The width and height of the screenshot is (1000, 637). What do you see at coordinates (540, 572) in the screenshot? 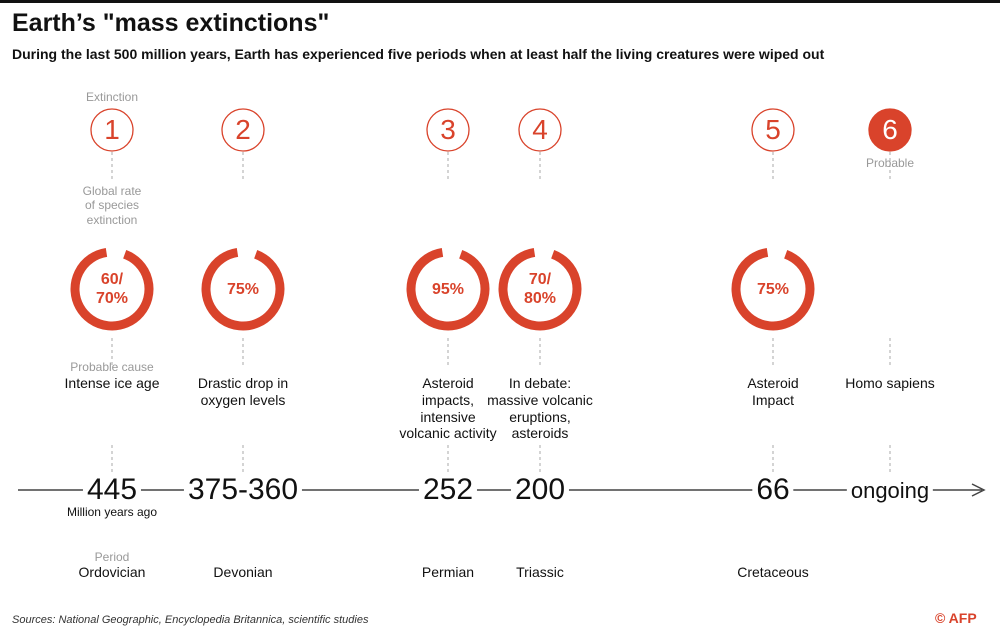
I see `period: Triassic` at bounding box center [540, 572].